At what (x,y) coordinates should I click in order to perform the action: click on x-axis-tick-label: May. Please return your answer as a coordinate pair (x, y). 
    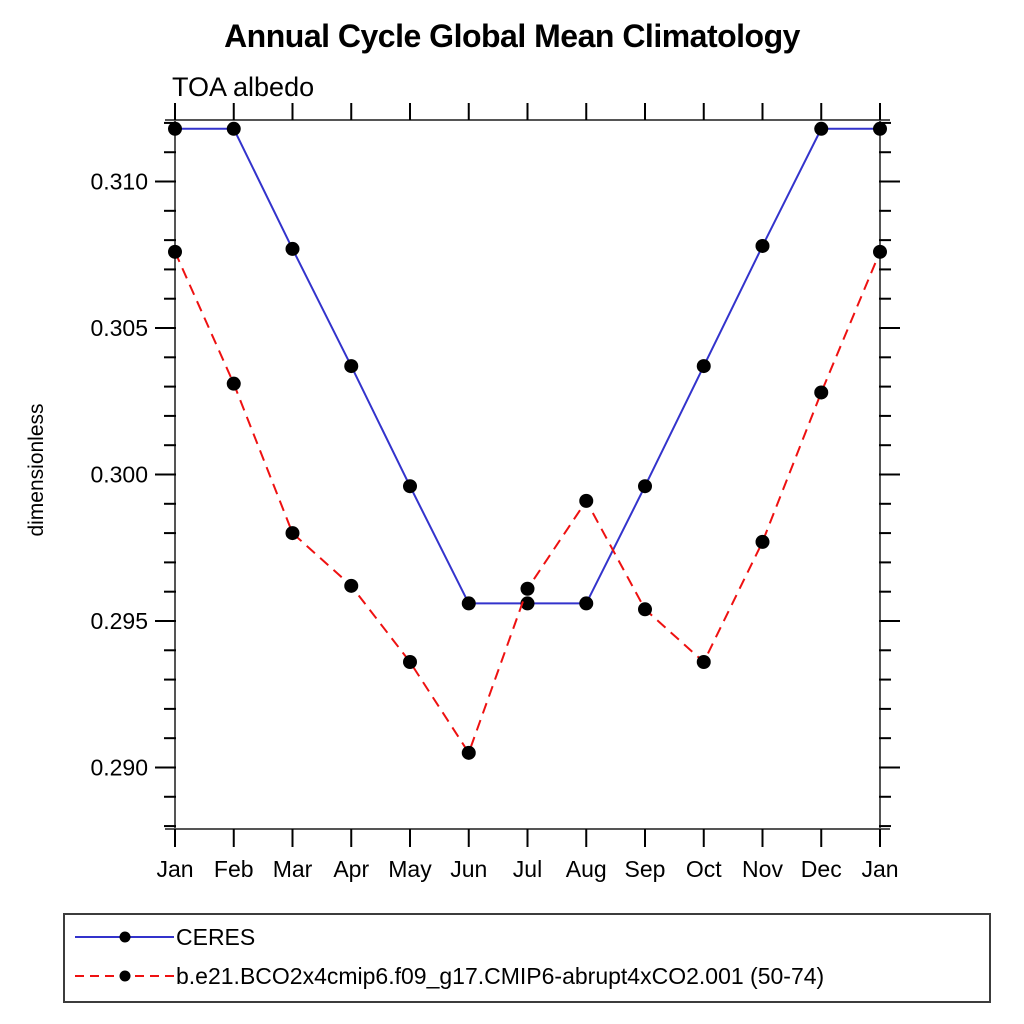
    Looking at the image, I should click on (410, 869).